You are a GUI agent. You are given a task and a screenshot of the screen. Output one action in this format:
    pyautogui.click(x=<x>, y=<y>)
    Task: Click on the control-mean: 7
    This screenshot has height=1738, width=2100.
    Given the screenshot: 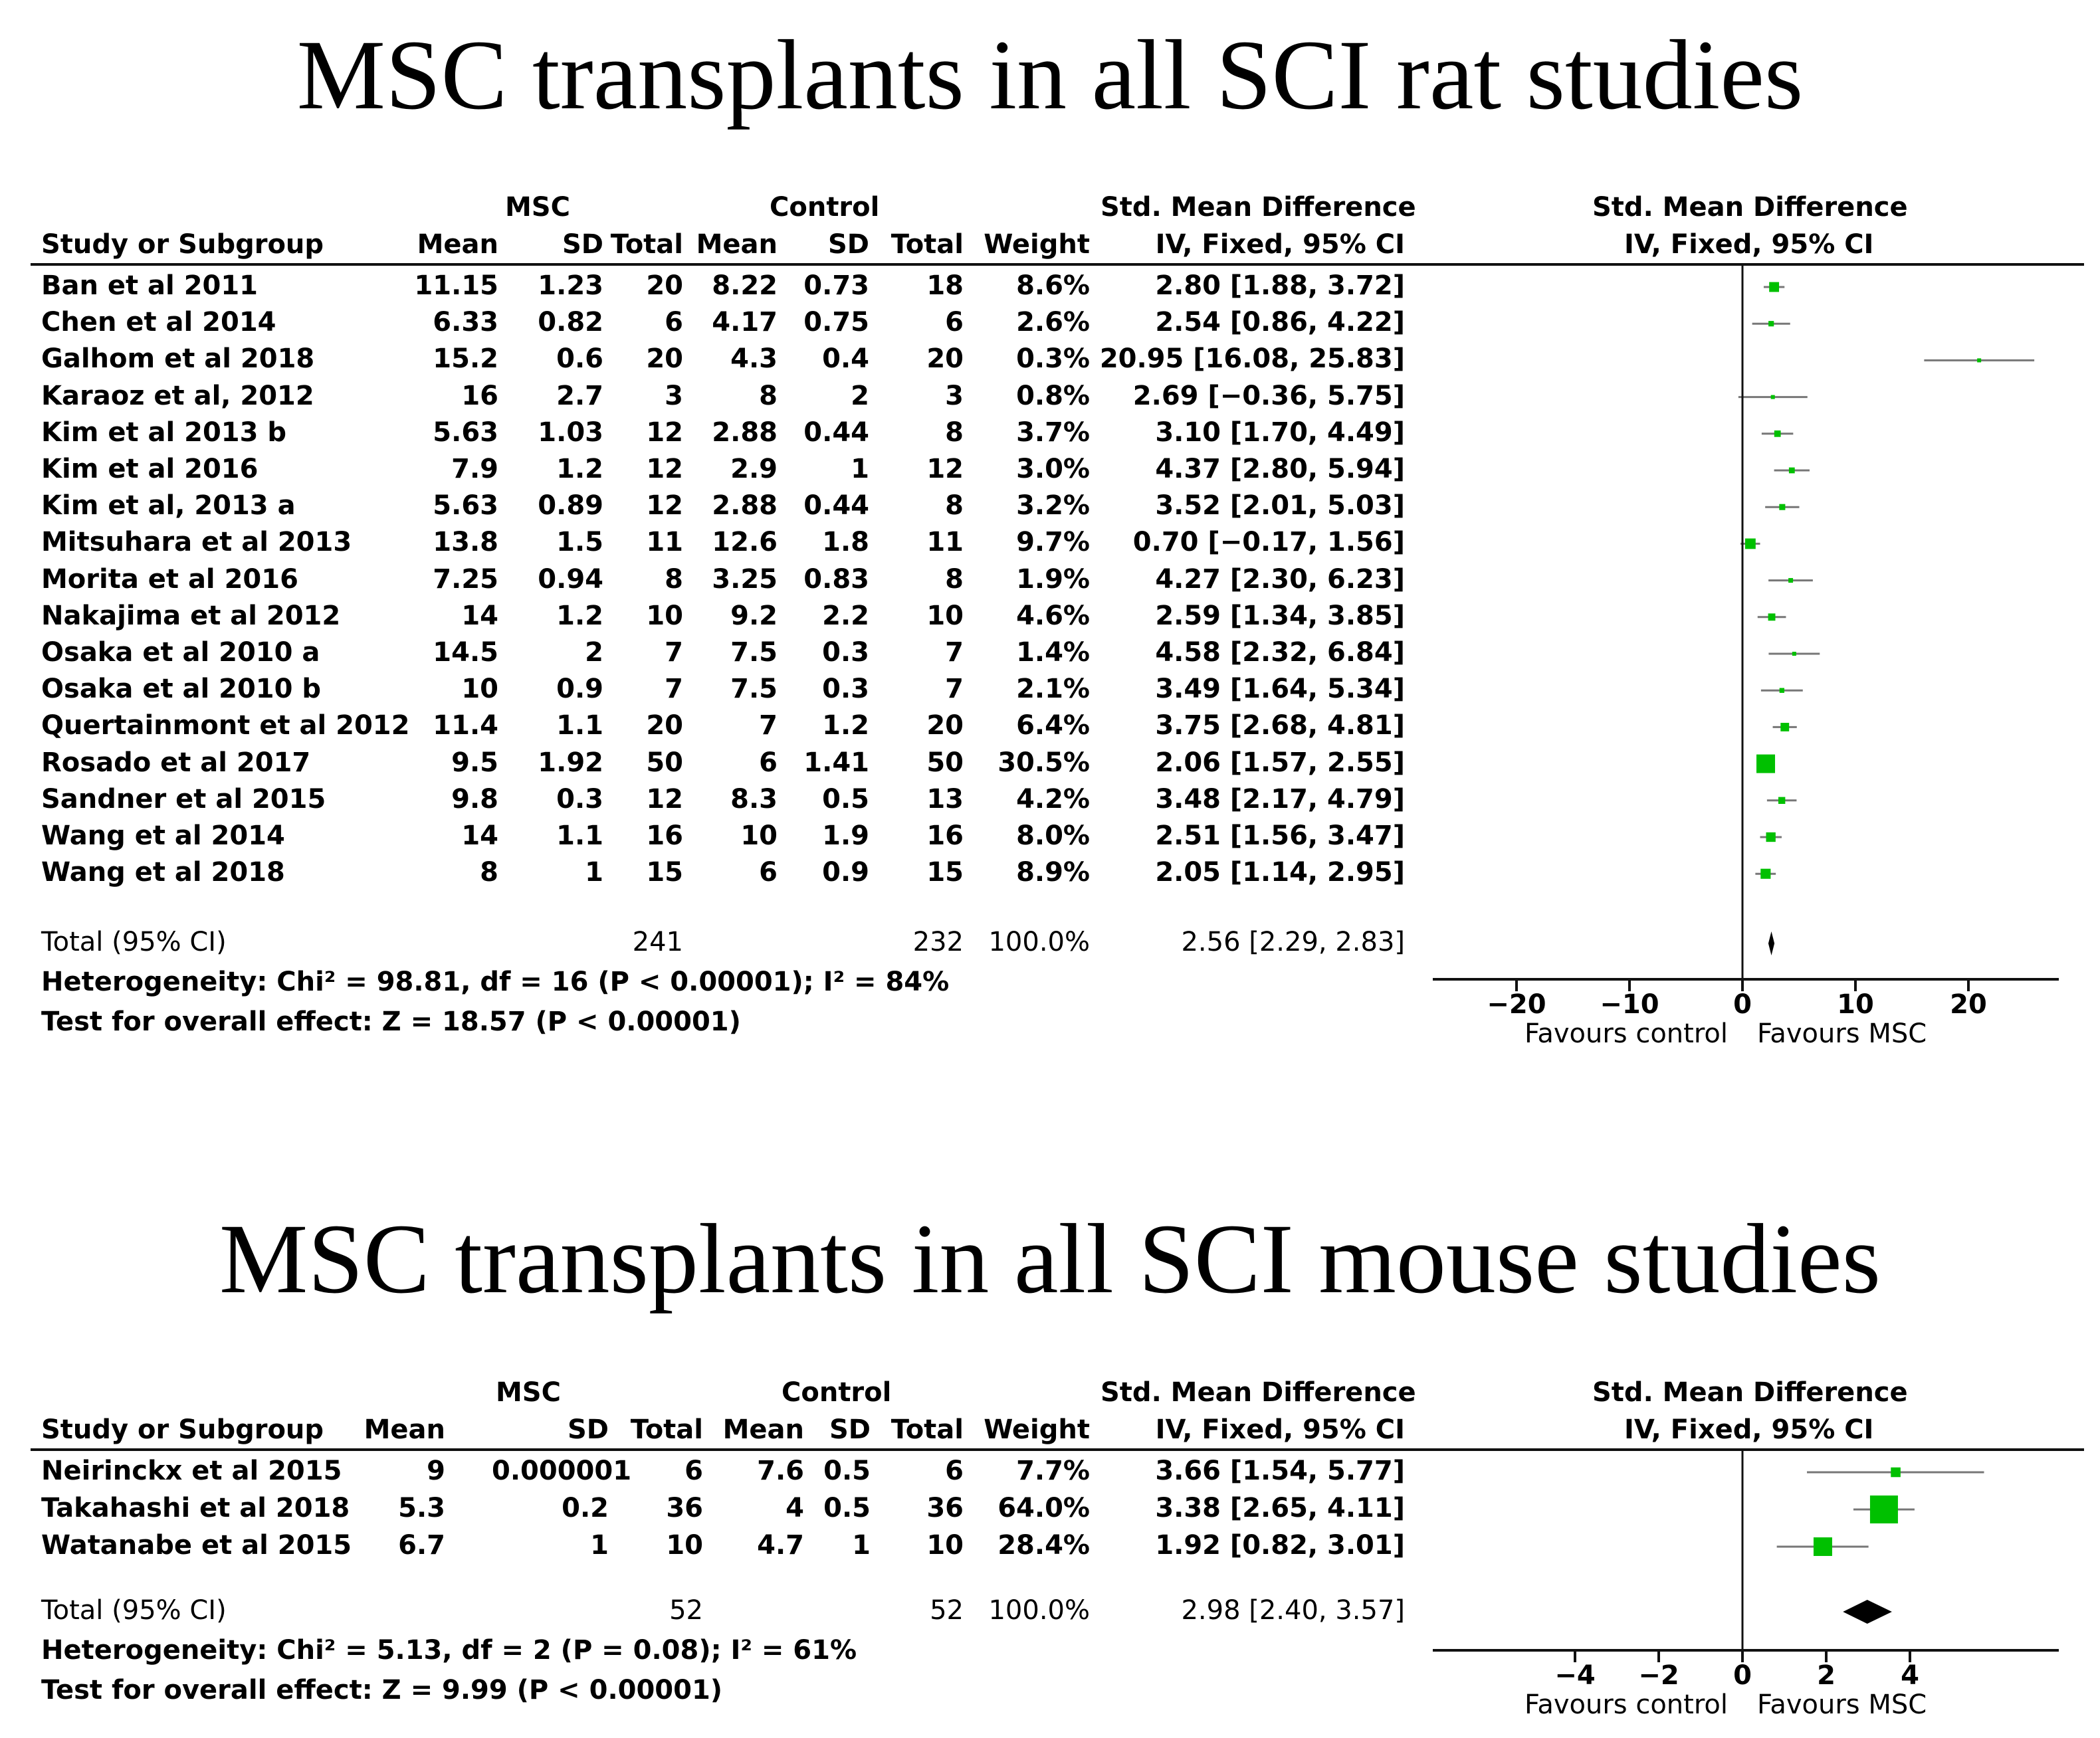 What is the action you would take?
    pyautogui.click(x=768, y=725)
    